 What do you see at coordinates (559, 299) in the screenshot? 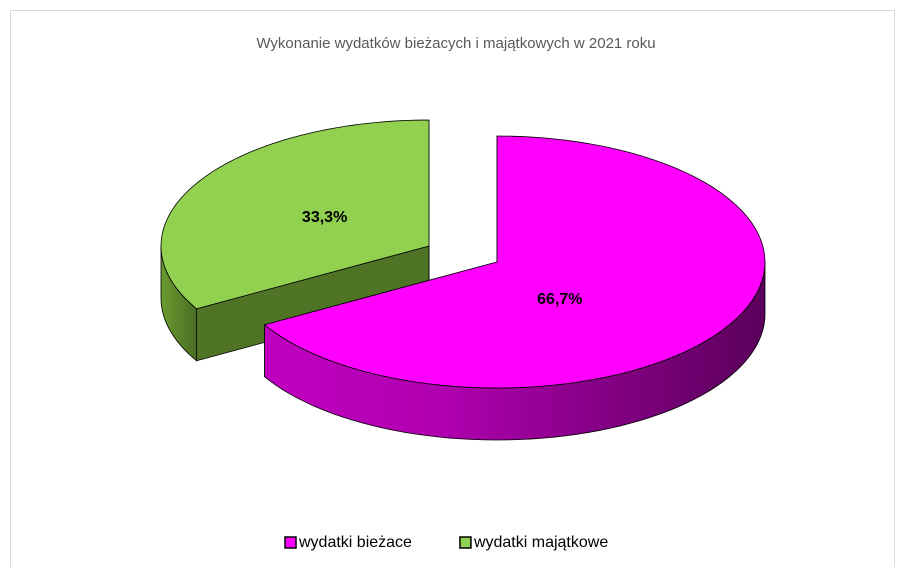
I see `data-label: 66,7%` at bounding box center [559, 299].